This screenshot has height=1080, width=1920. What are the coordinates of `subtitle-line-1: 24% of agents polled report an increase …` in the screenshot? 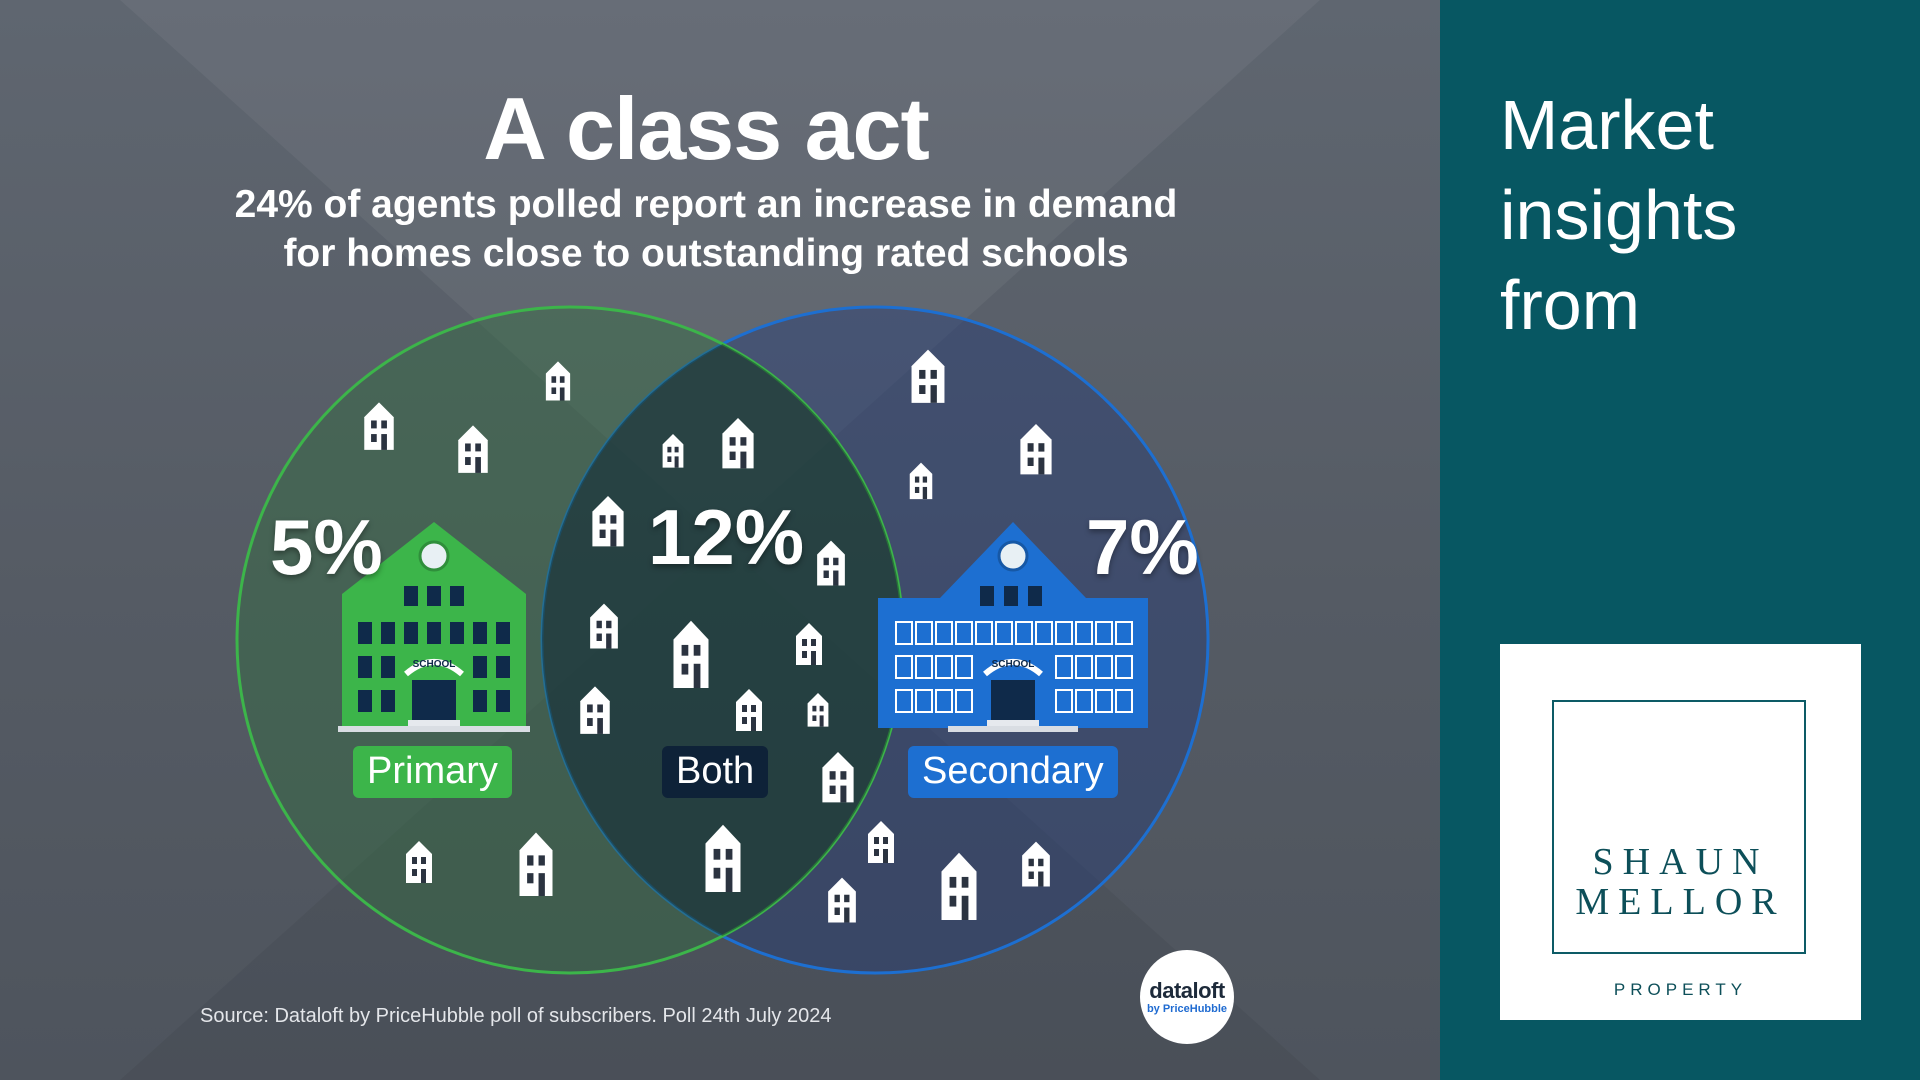 It's located at (706, 204).